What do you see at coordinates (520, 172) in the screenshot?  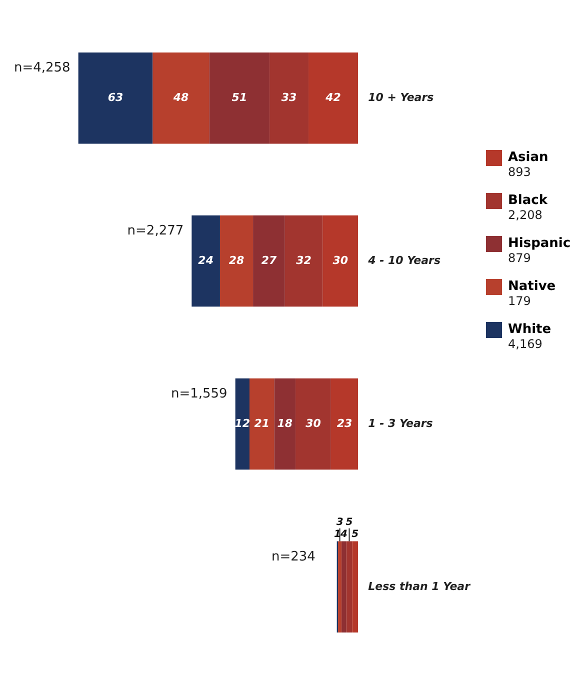 I see `text: 893` at bounding box center [520, 172].